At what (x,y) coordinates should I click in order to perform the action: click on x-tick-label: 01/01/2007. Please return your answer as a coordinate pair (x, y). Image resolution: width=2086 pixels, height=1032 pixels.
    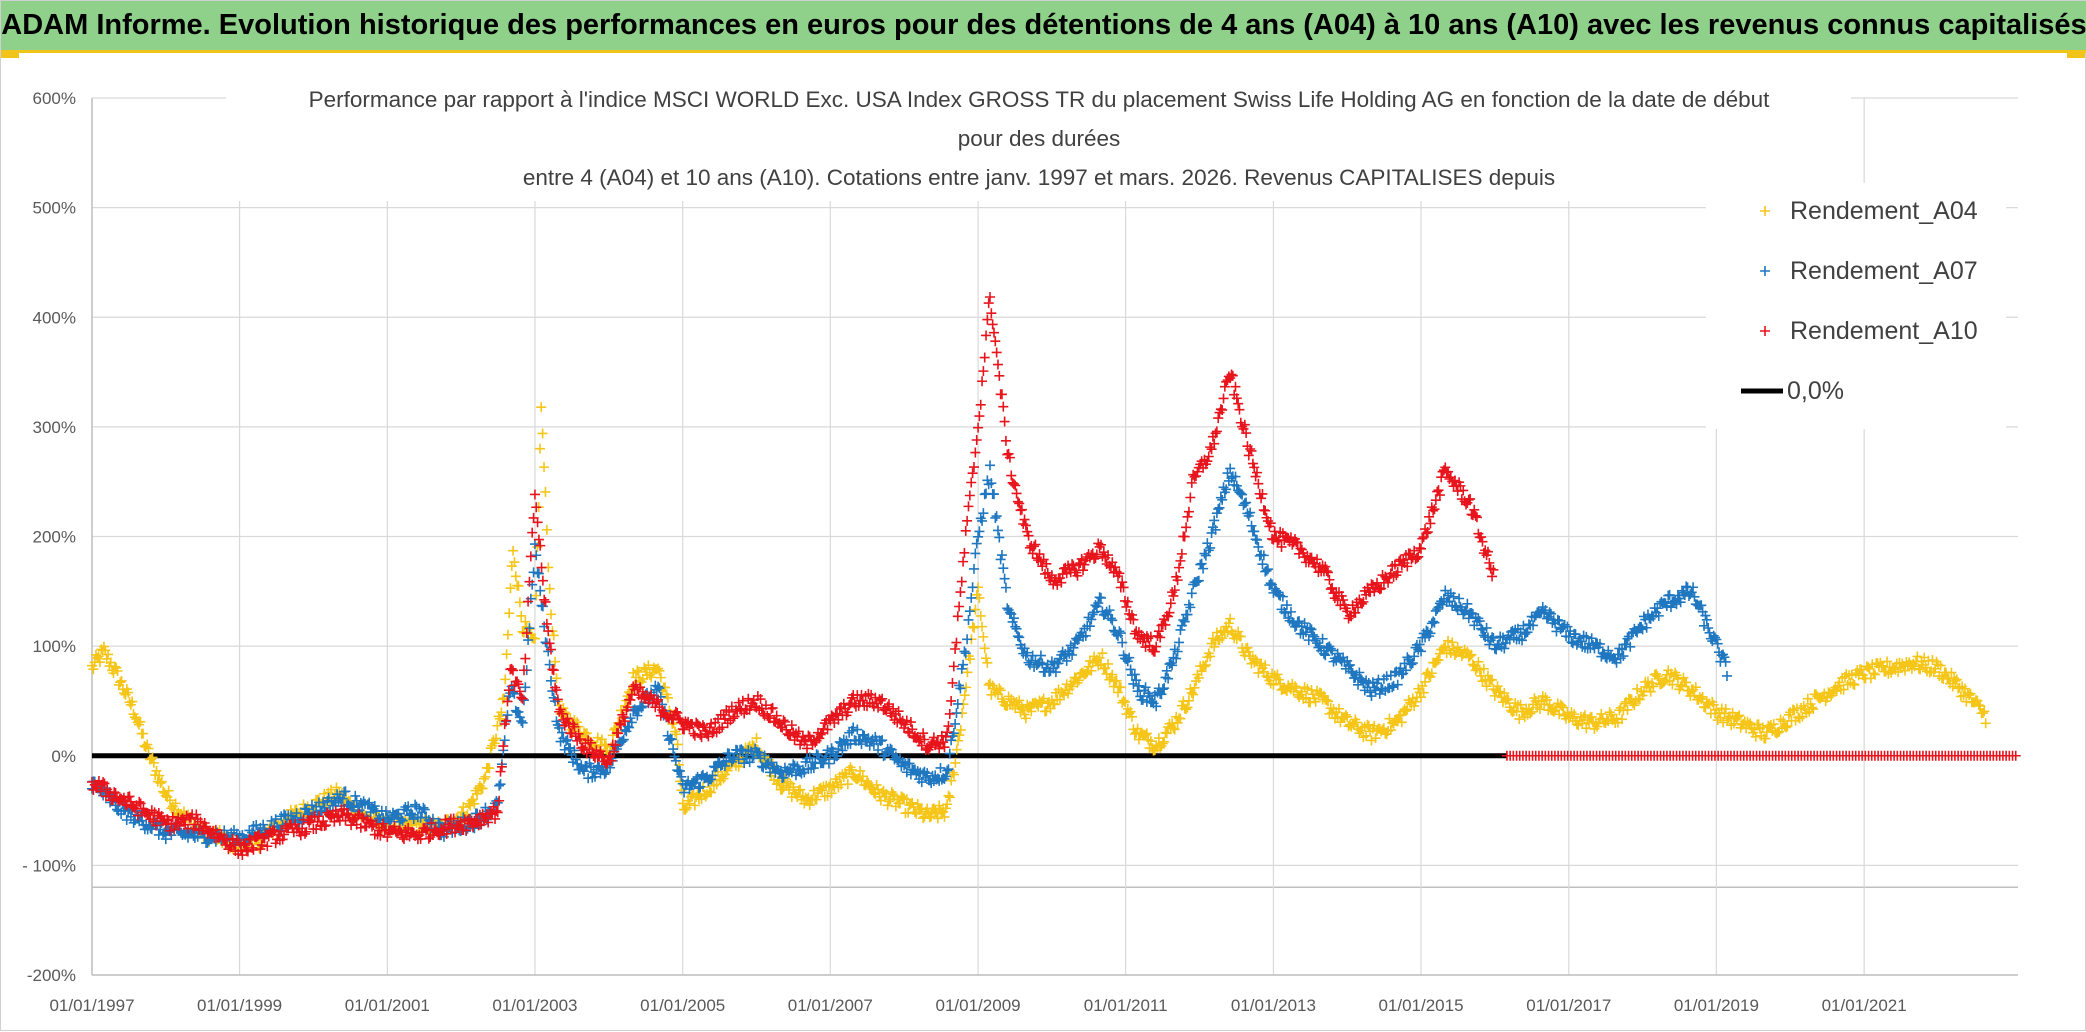
    Looking at the image, I should click on (830, 1005).